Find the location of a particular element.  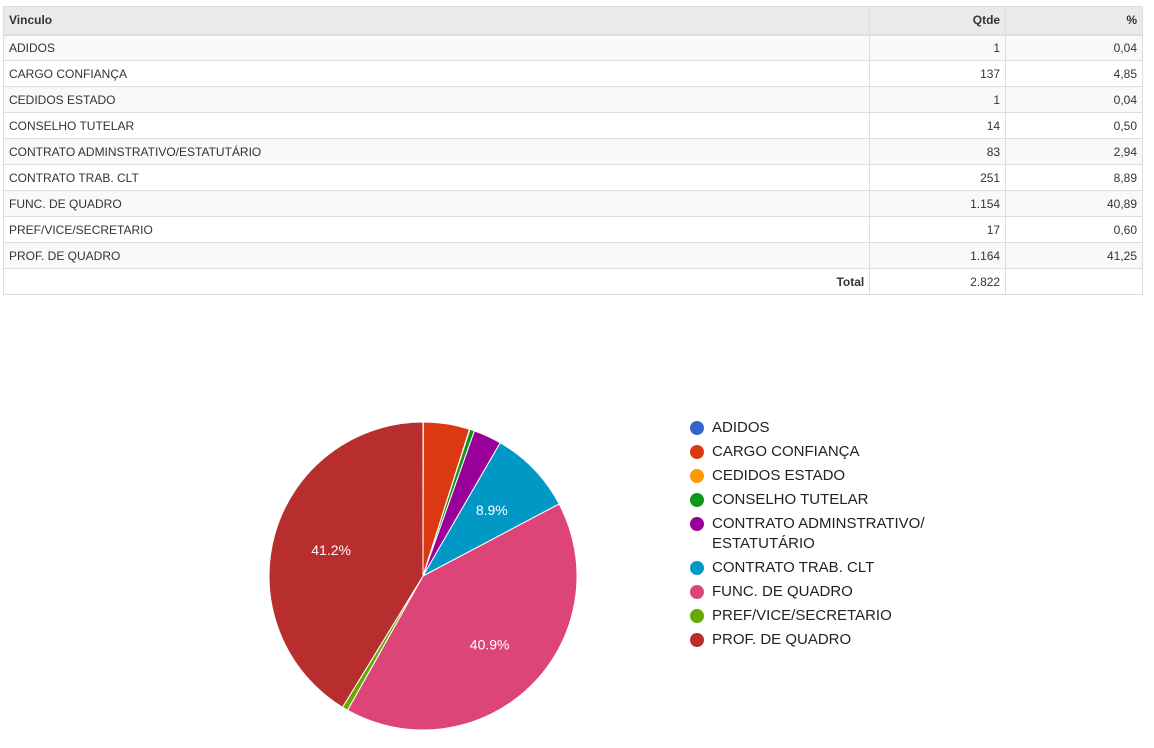

legend-item: CONTRATO TRAB. CLT is located at coordinates (821, 568).